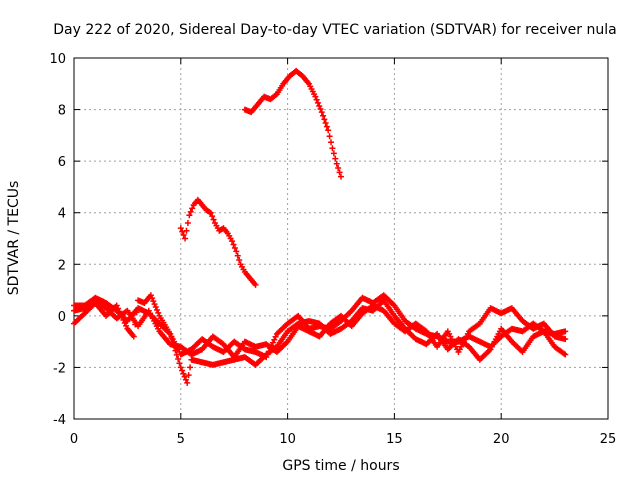  I want to click on y-tick-label: 10, so click(57, 59).